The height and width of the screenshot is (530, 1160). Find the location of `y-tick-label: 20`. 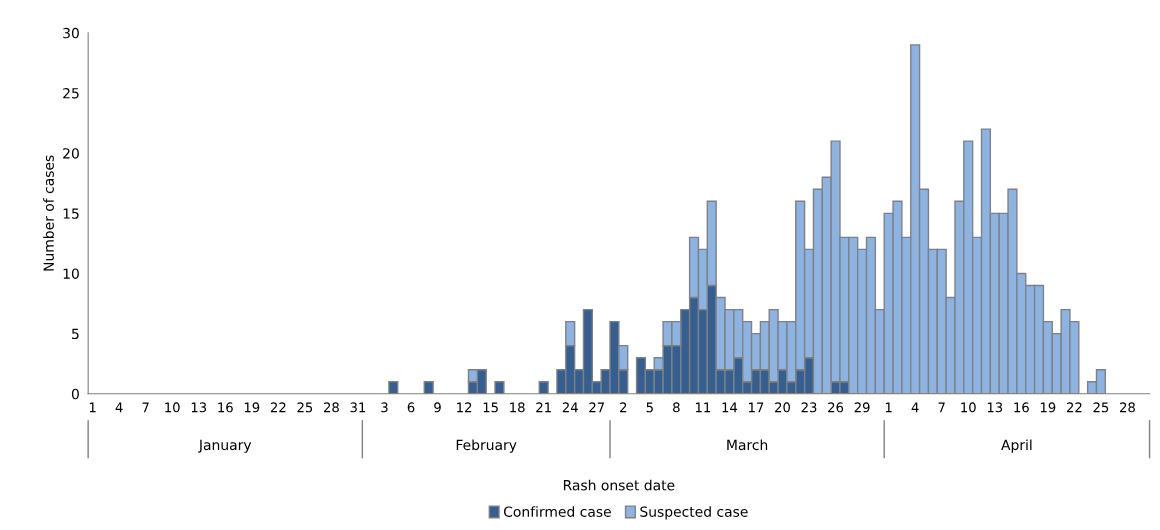

y-tick-label: 20 is located at coordinates (71, 153).